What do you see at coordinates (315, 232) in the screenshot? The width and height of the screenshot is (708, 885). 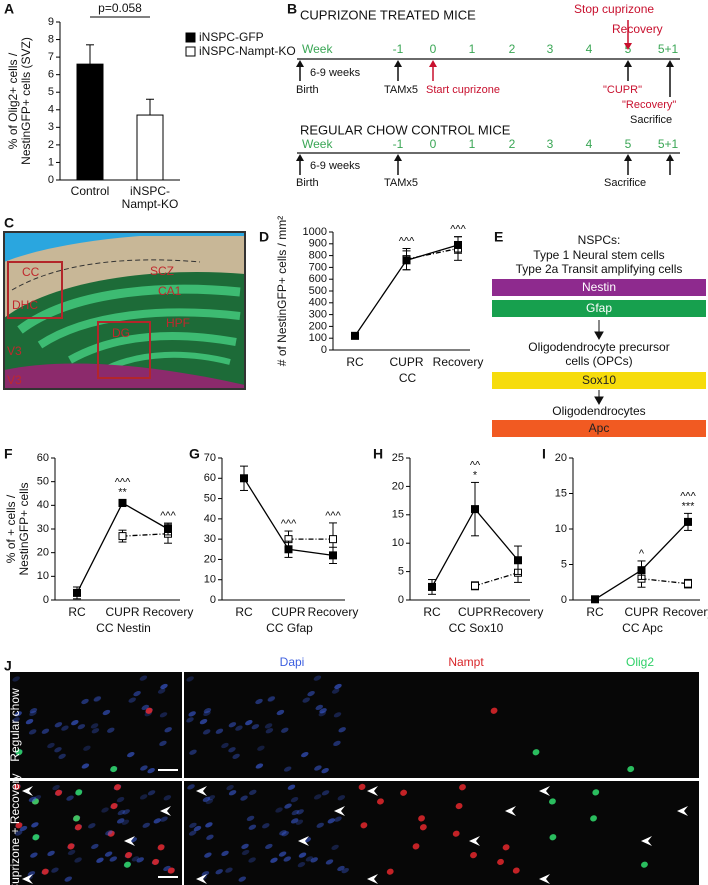 I see `y-tick-label: 1000` at bounding box center [315, 232].